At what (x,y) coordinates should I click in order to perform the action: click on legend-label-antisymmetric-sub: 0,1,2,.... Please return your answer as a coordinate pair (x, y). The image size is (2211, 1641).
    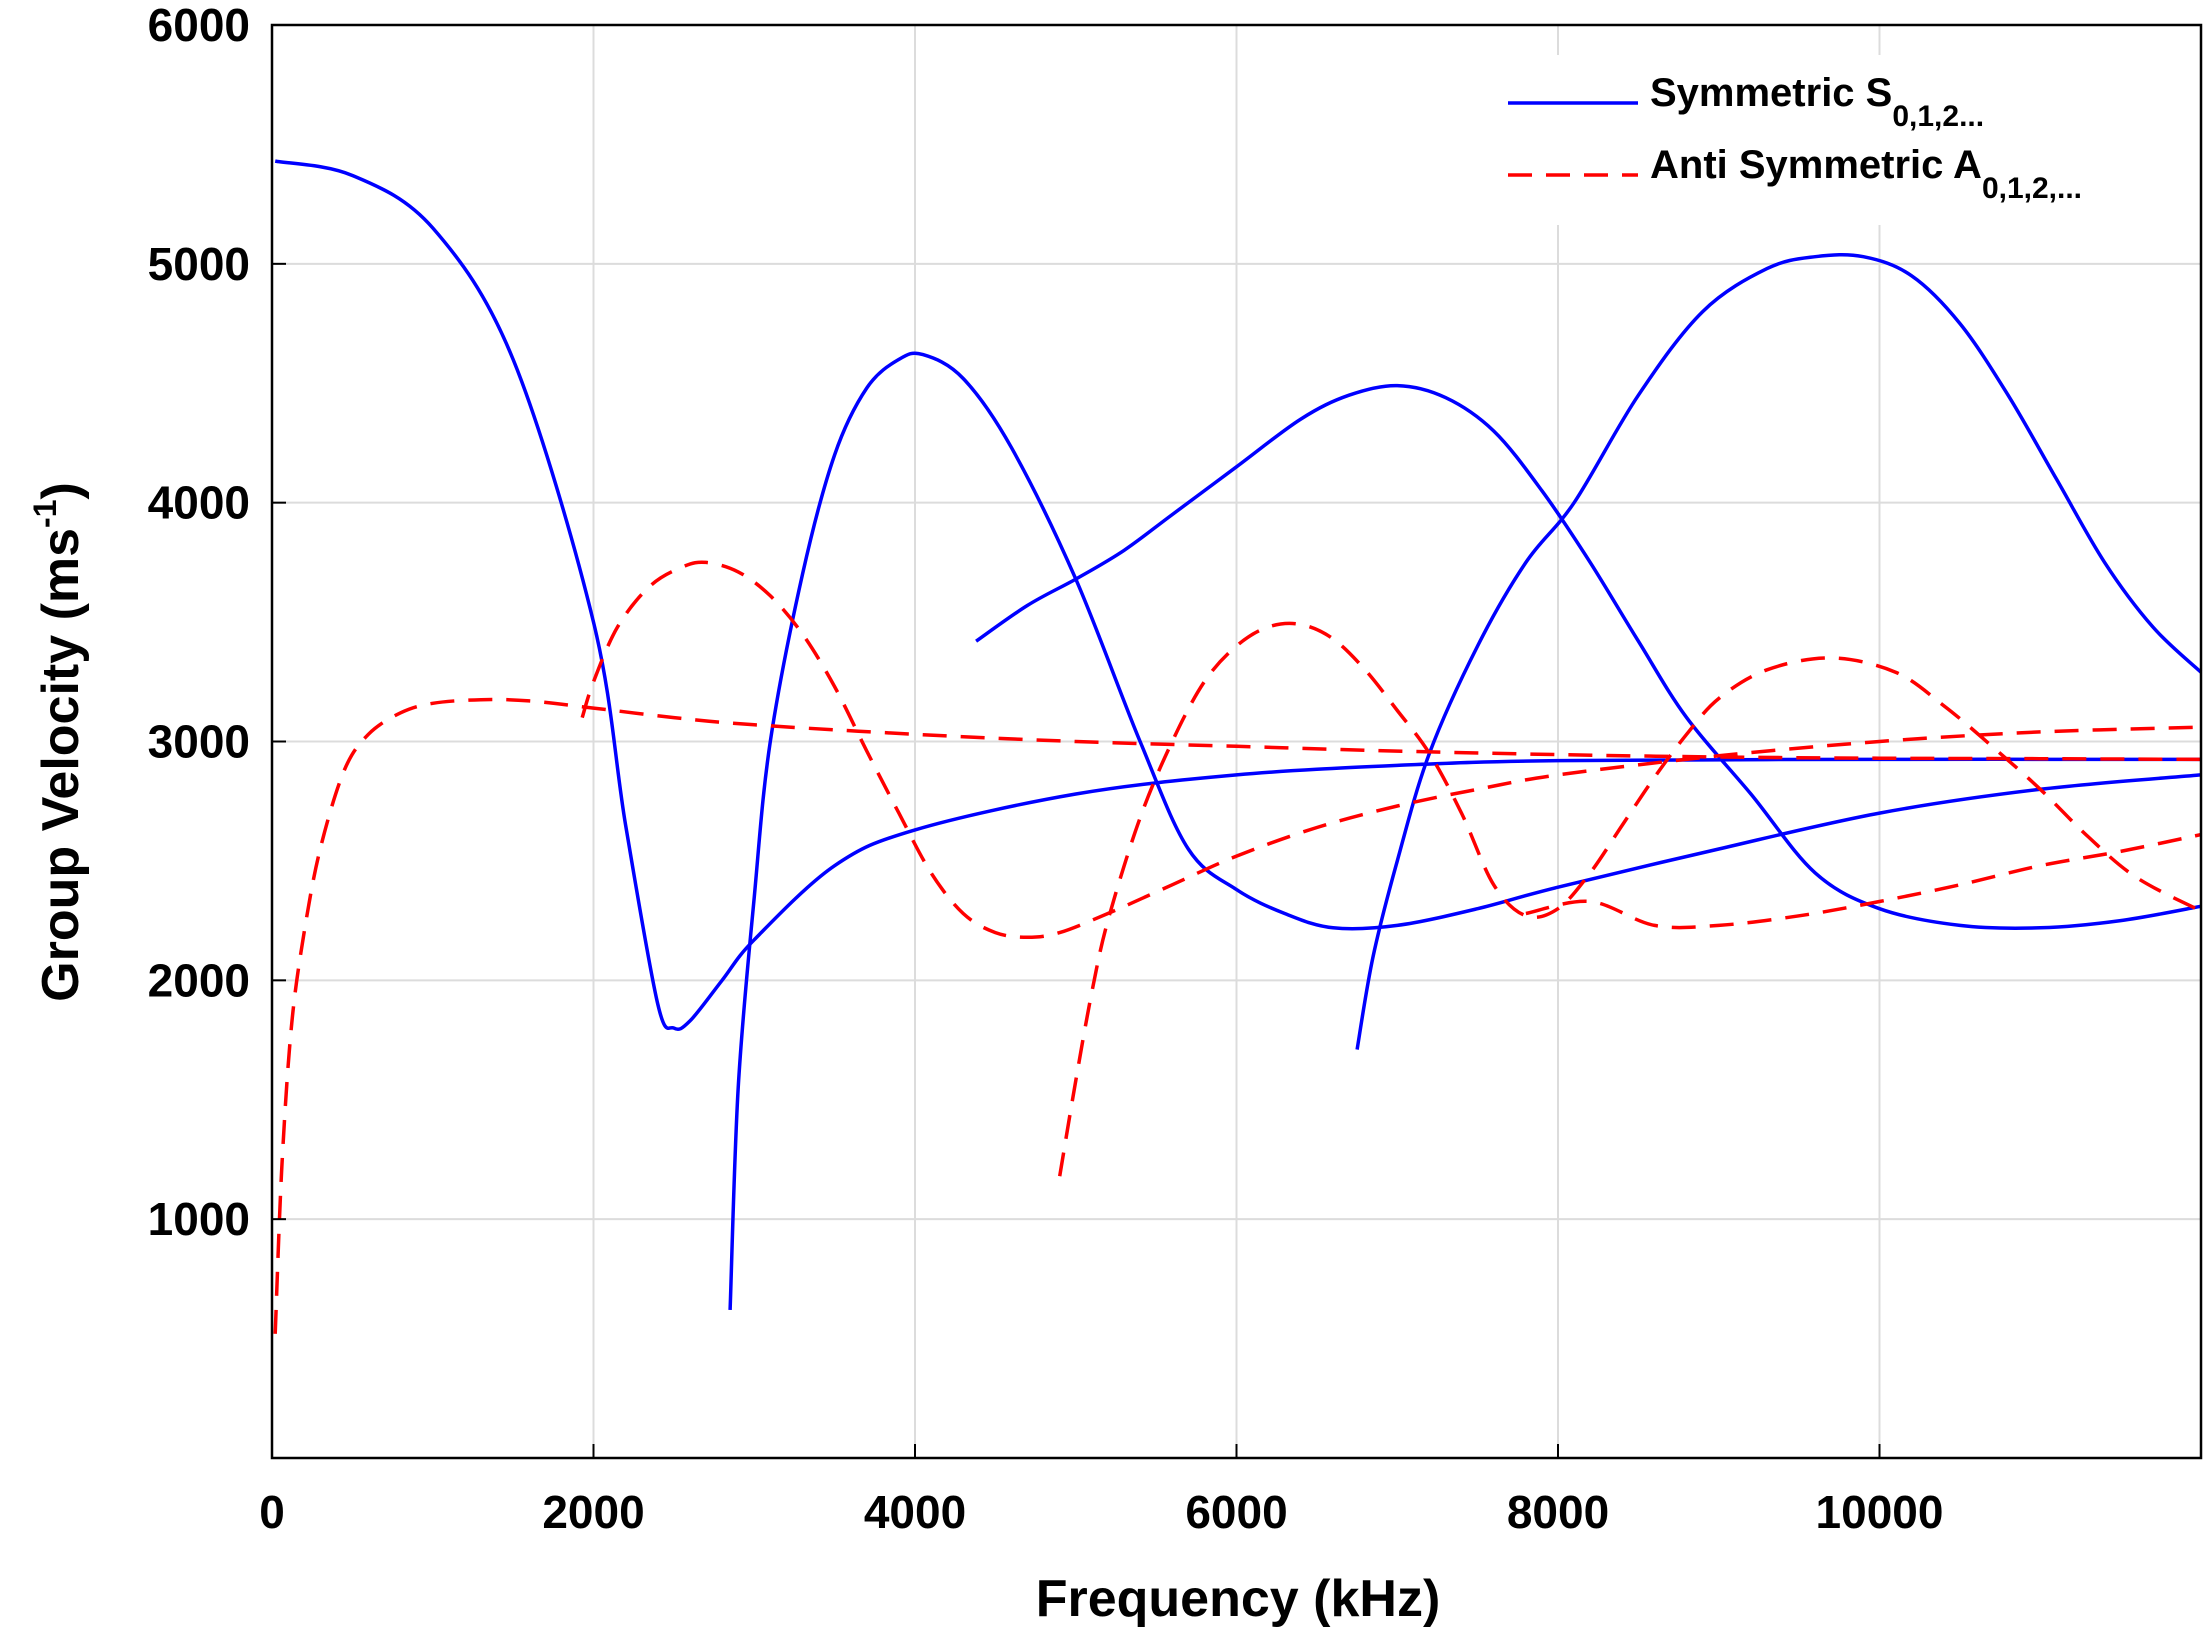
    Looking at the image, I should click on (2032, 188).